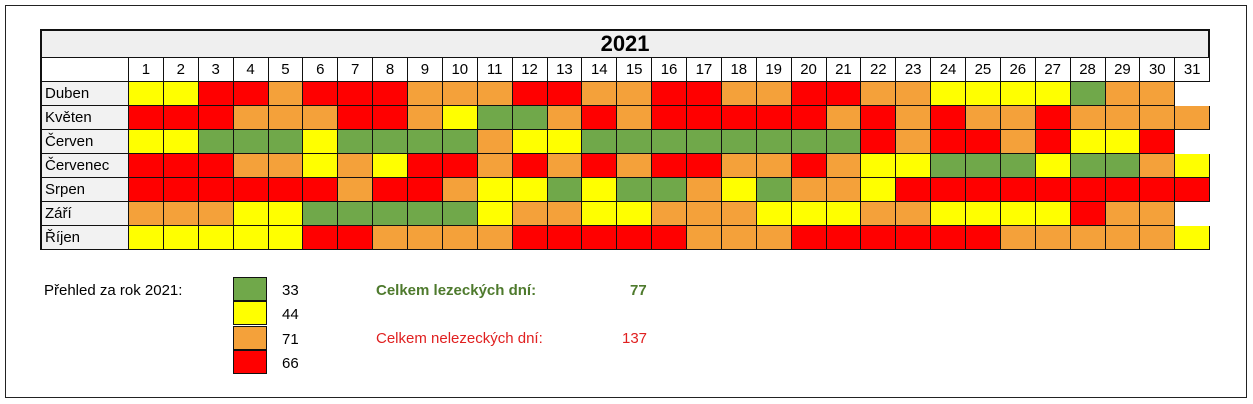 The width and height of the screenshot is (1253, 404). Describe the element at coordinates (1053, 70) in the screenshot. I see `day-header: 27` at that location.